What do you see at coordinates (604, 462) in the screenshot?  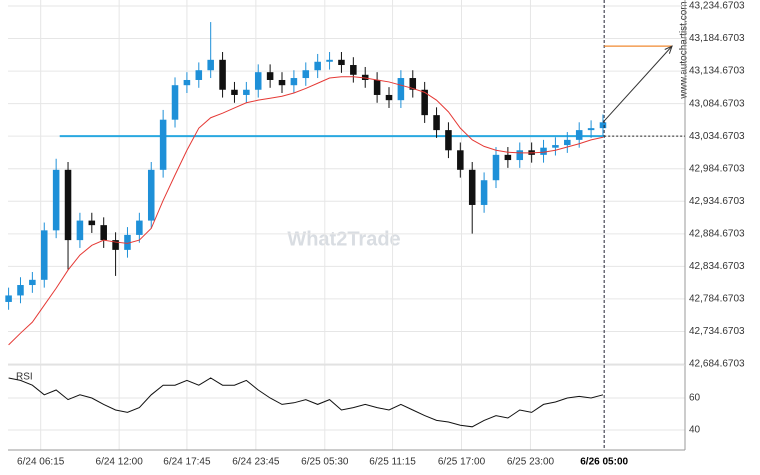 I see `x-tick-label: 6/26 05:00` at bounding box center [604, 462].